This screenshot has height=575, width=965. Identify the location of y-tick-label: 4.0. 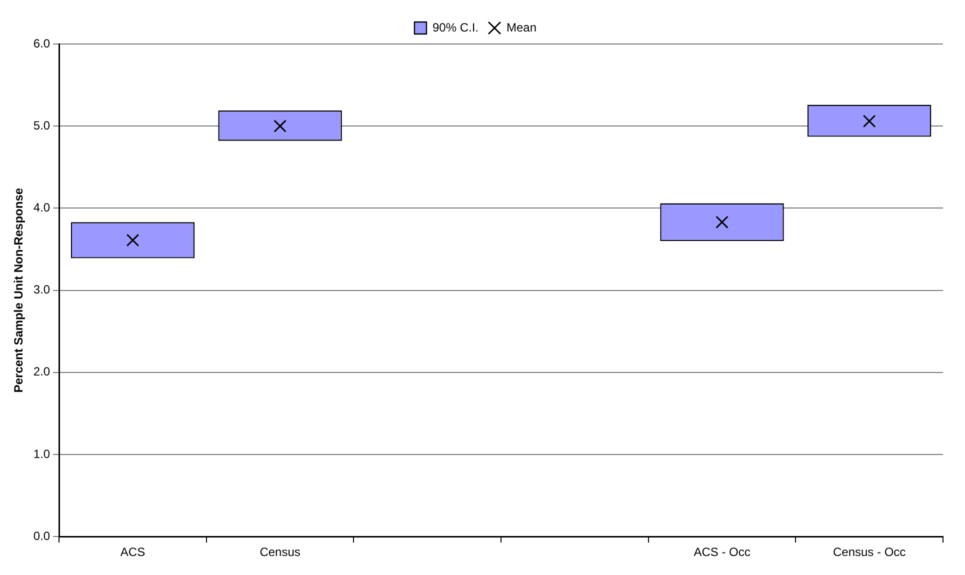
(41, 207).